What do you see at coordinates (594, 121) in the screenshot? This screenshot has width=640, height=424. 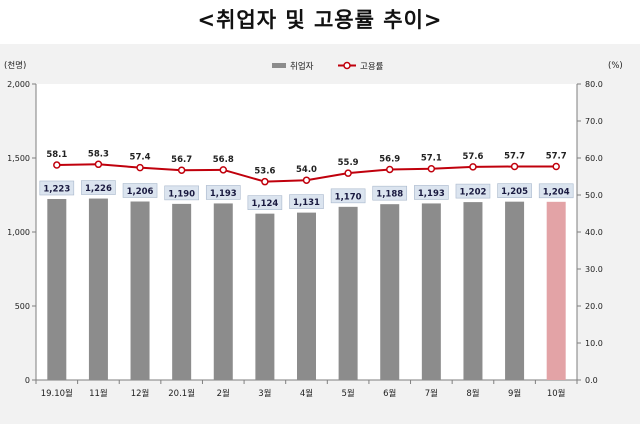 I see `y-right-tick-label: 70.0` at bounding box center [594, 121].